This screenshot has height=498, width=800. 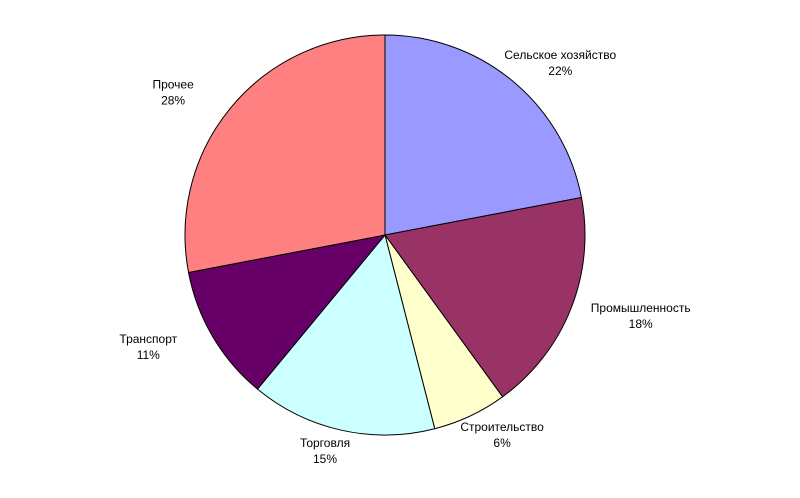 I want to click on slice-value-label: 15%, so click(x=325, y=459).